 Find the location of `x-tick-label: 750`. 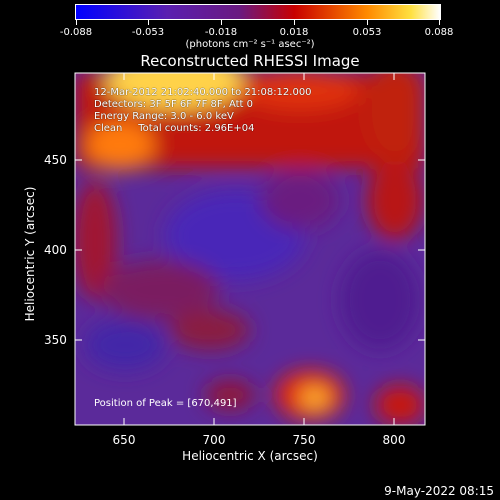

x-tick-label: 750 is located at coordinates (304, 440).